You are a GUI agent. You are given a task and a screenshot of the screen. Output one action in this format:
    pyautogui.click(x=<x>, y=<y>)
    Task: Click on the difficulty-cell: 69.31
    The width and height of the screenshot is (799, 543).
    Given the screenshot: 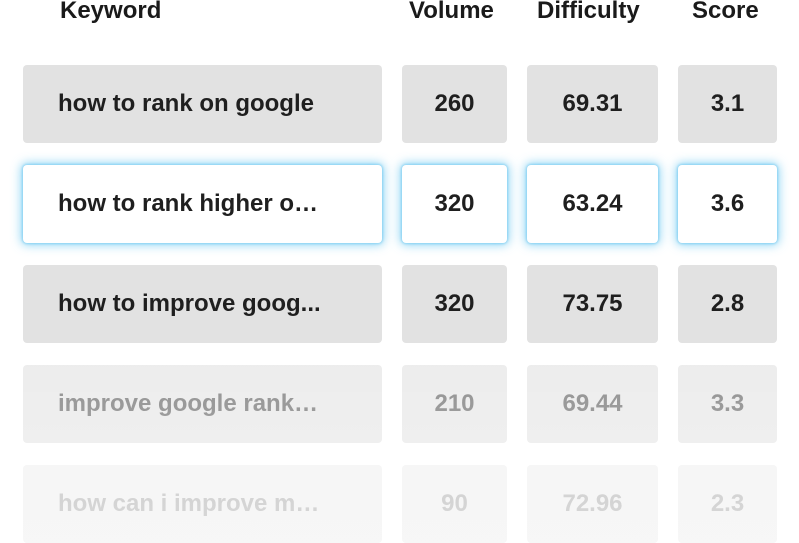 What is the action you would take?
    pyautogui.click(x=592, y=104)
    